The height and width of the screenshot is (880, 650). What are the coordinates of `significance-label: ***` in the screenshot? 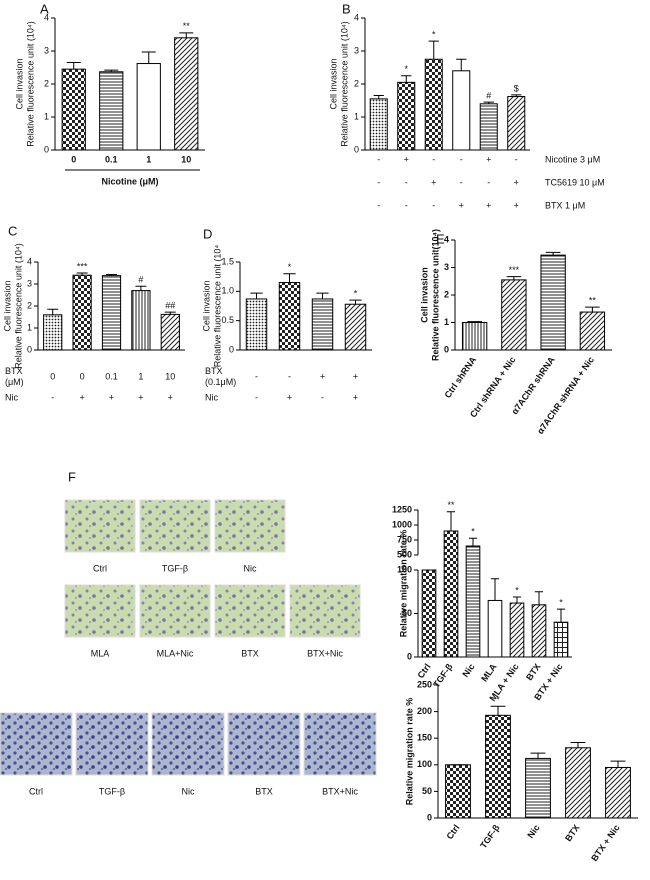 It's located at (514, 270).